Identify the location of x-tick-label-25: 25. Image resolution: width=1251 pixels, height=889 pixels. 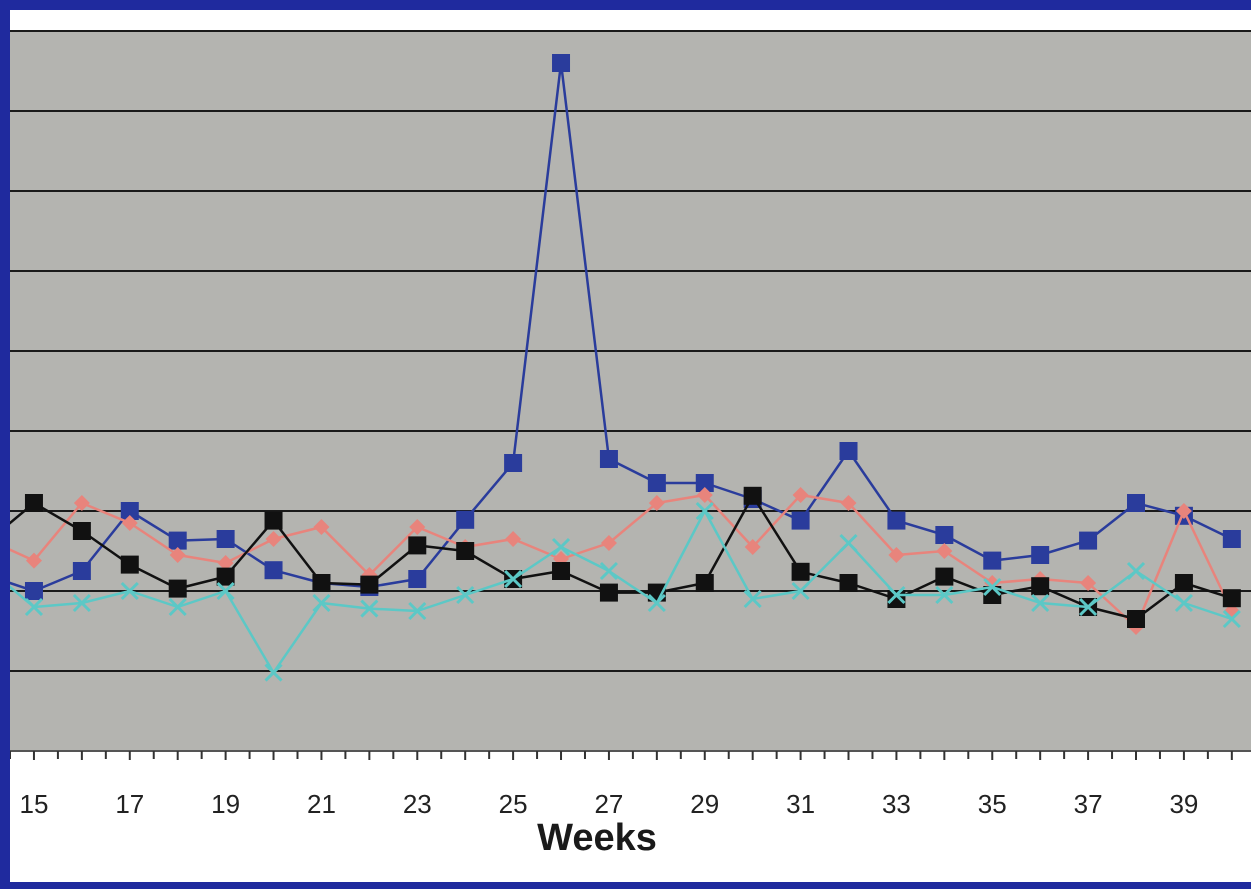
(513, 804).